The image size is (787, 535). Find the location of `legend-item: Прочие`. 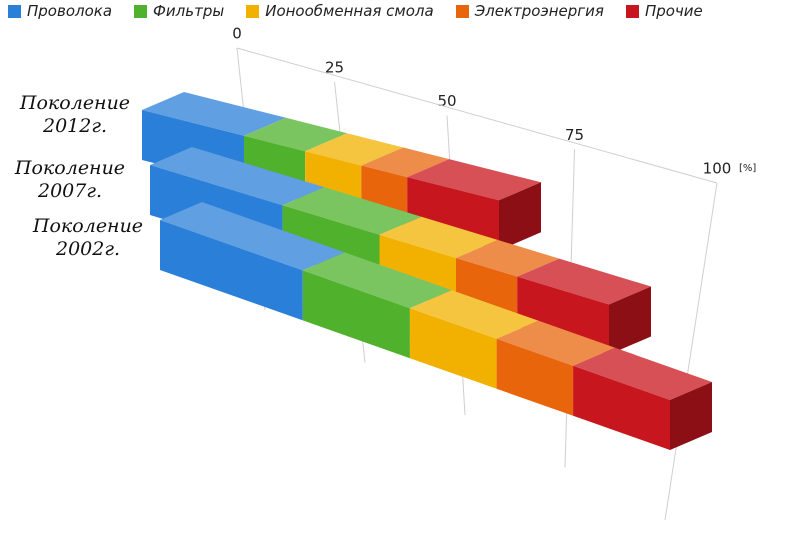

legend-item: Прочие is located at coordinates (664, 11).